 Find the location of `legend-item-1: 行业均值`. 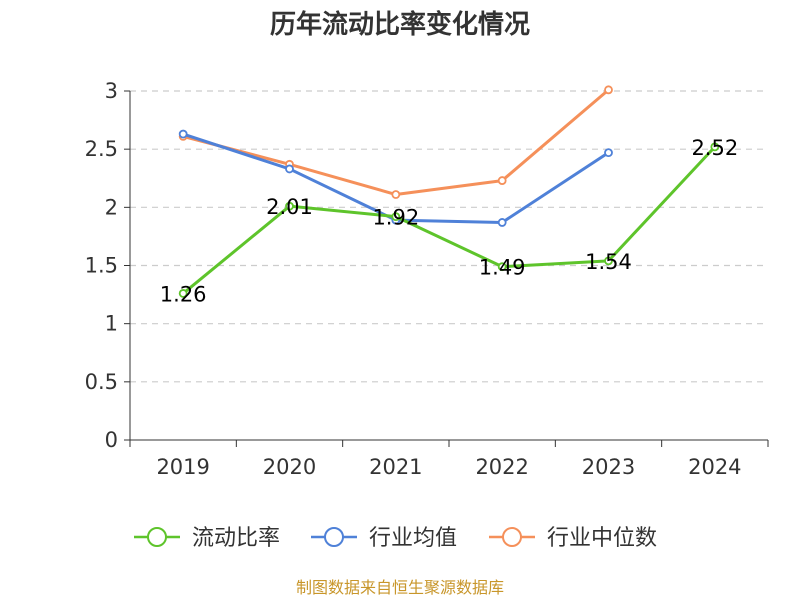

legend-item-1: 行业均值 is located at coordinates (384, 538).